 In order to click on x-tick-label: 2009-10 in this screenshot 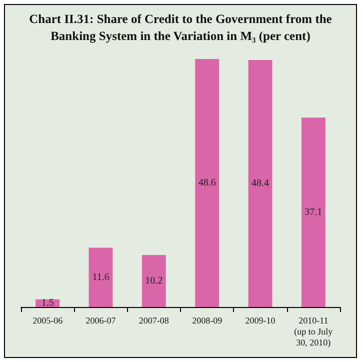, I will do `click(260, 321)`.